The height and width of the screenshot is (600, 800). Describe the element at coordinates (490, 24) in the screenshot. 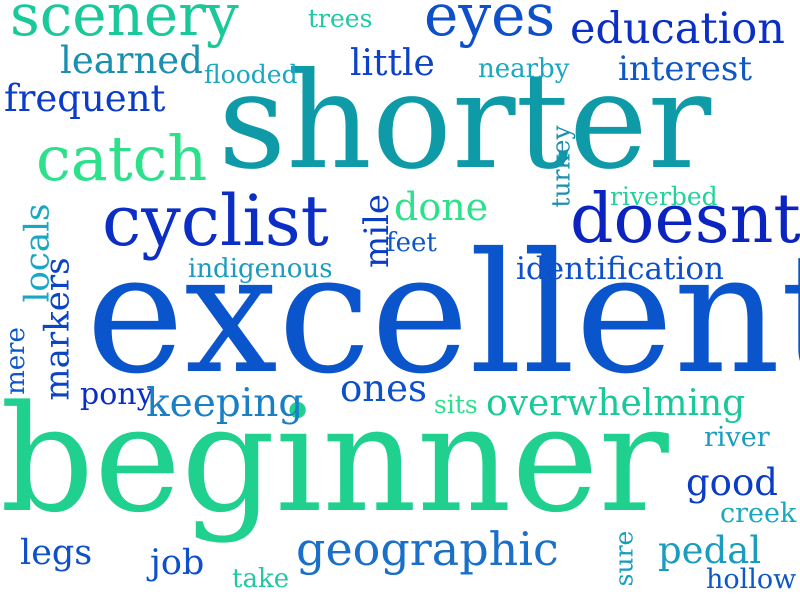

I see `word-eyes: eyes` at that location.